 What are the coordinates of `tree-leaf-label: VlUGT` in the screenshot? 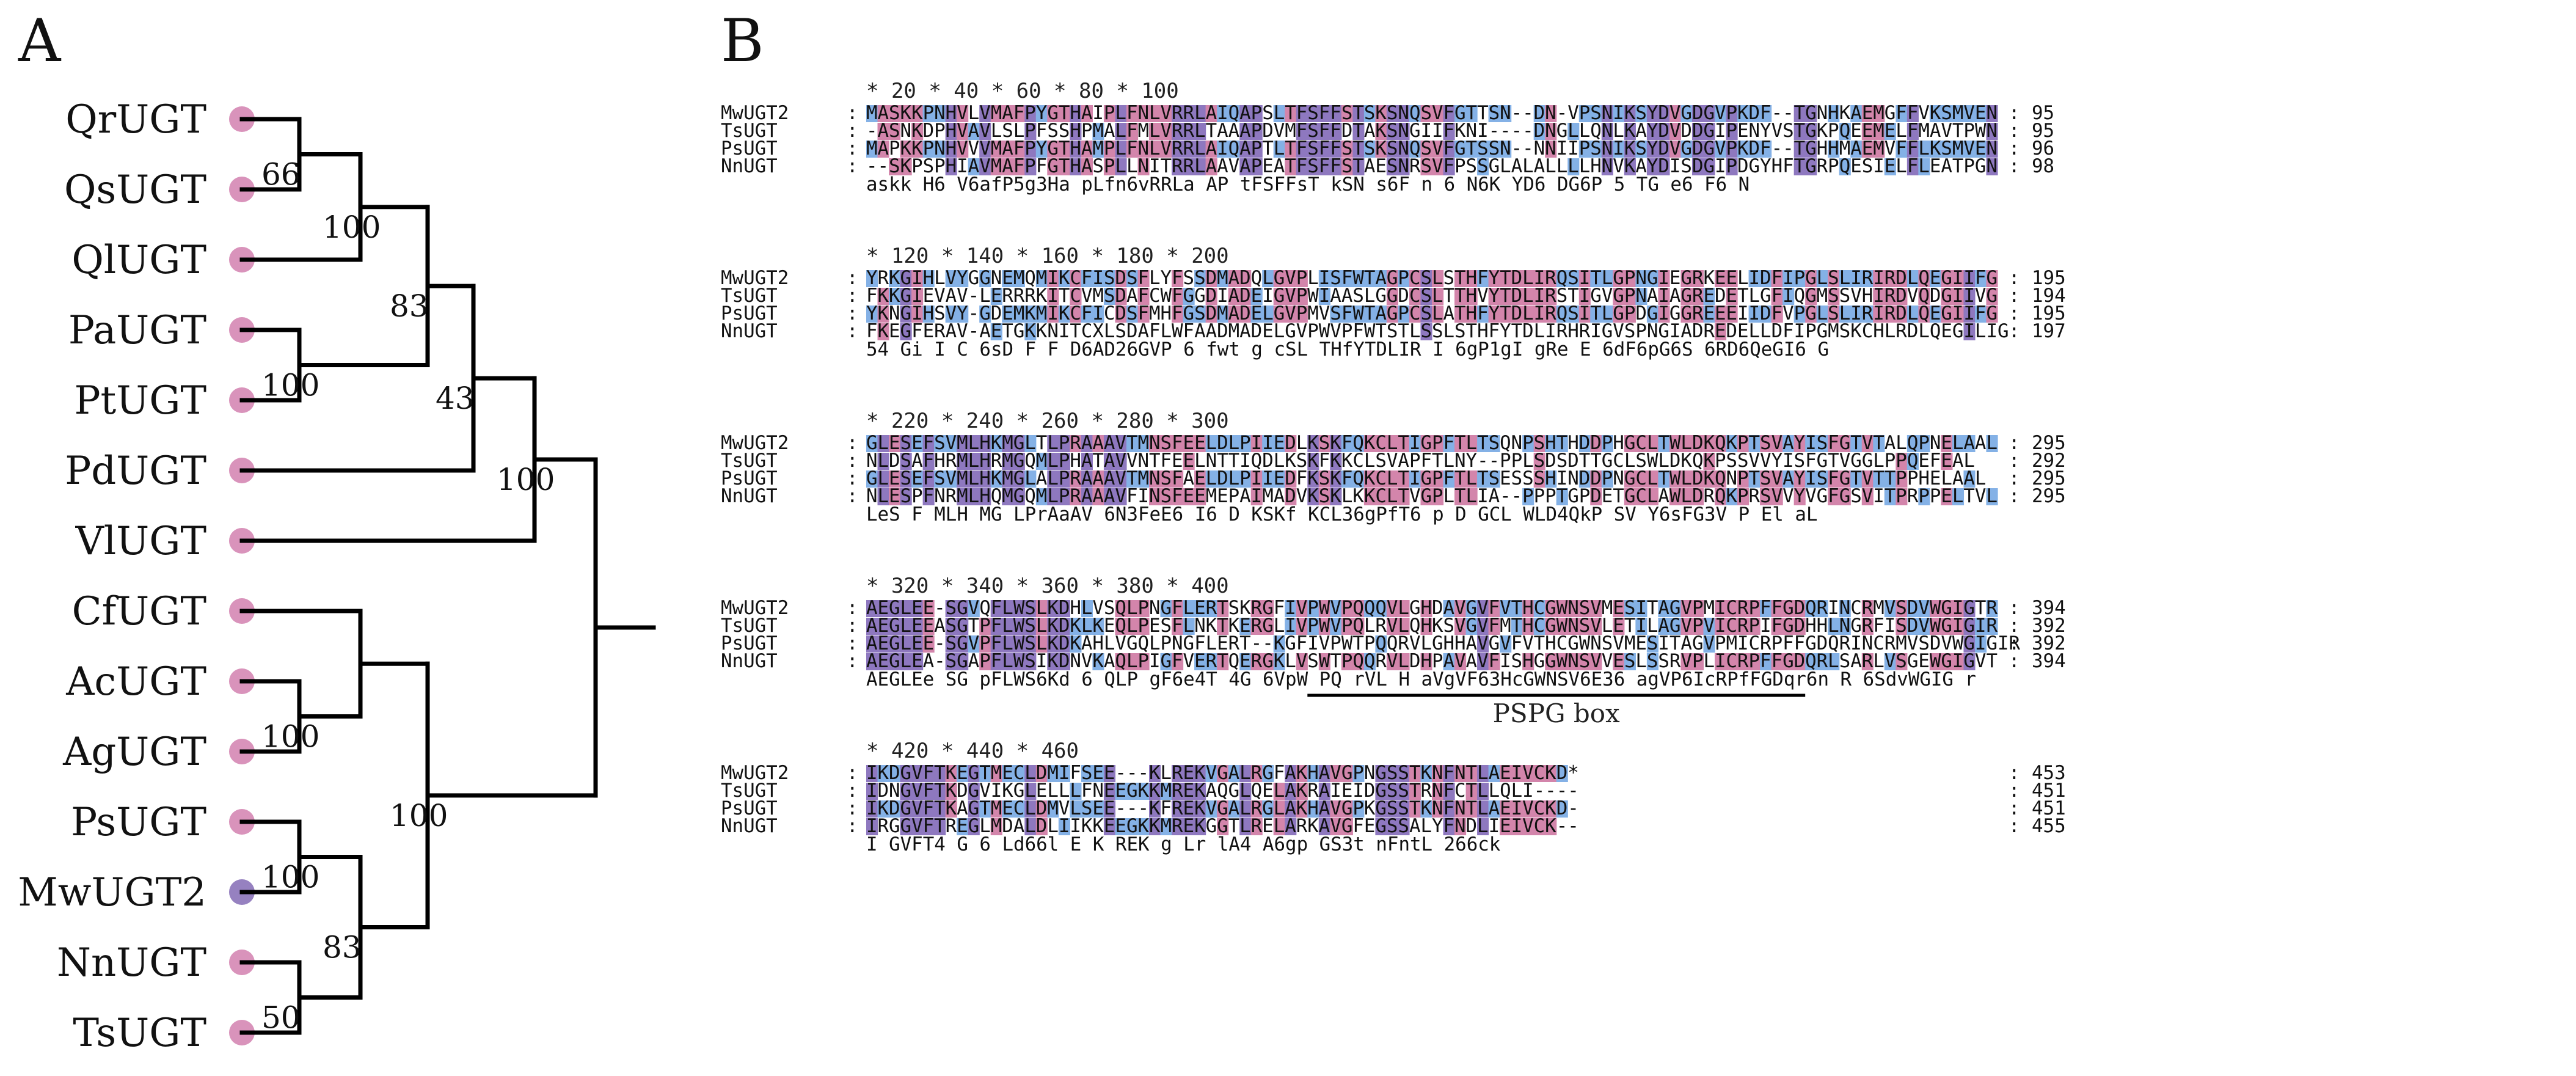 It's located at (141, 541).